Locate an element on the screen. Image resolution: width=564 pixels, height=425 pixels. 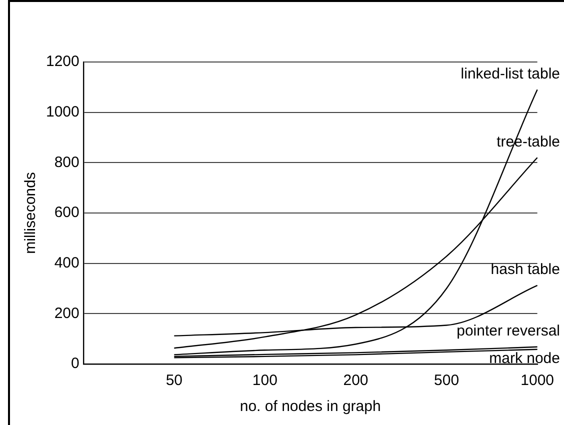
x-tick-label: 200 is located at coordinates (355, 381).